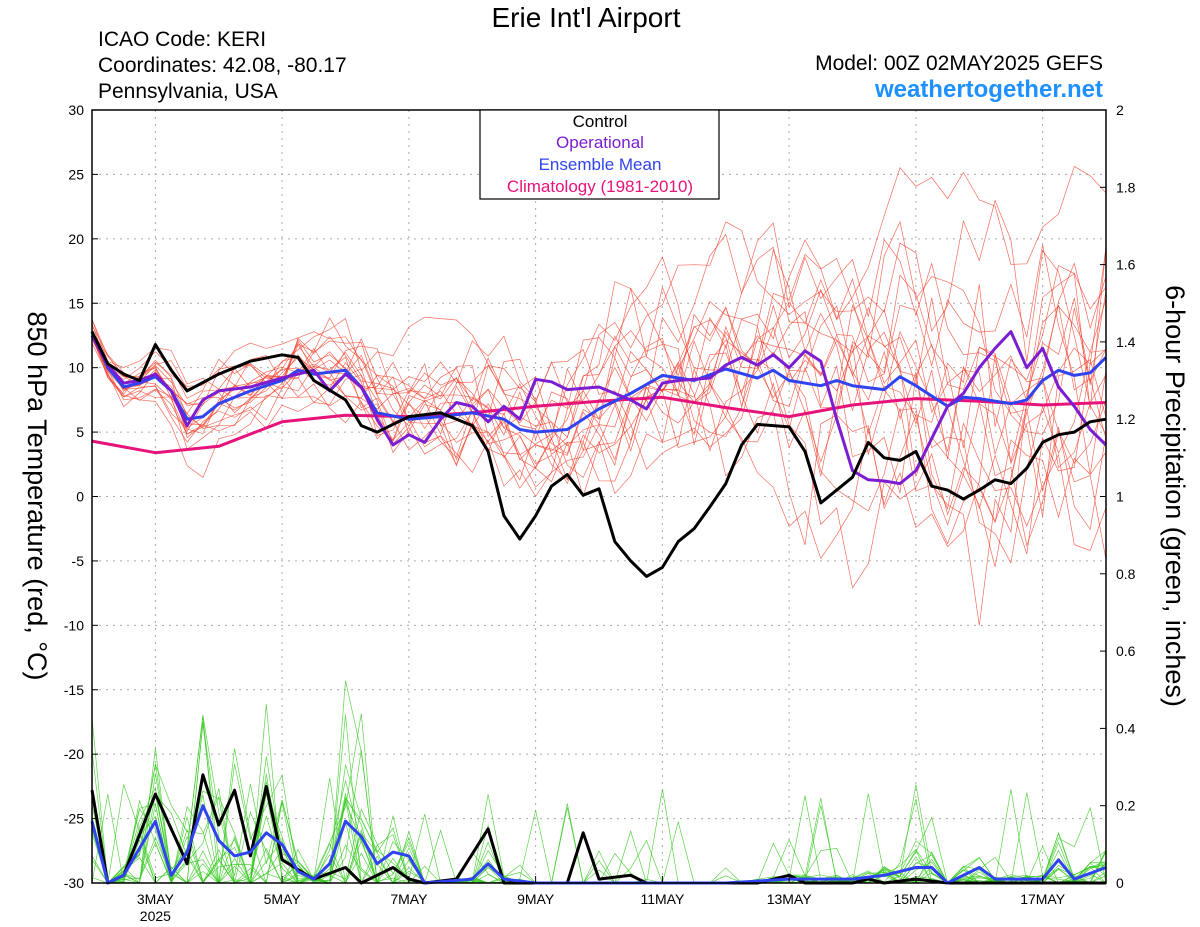 The width and height of the screenshot is (1200, 927). I want to click on y-tick-label: -10, so click(74, 625).